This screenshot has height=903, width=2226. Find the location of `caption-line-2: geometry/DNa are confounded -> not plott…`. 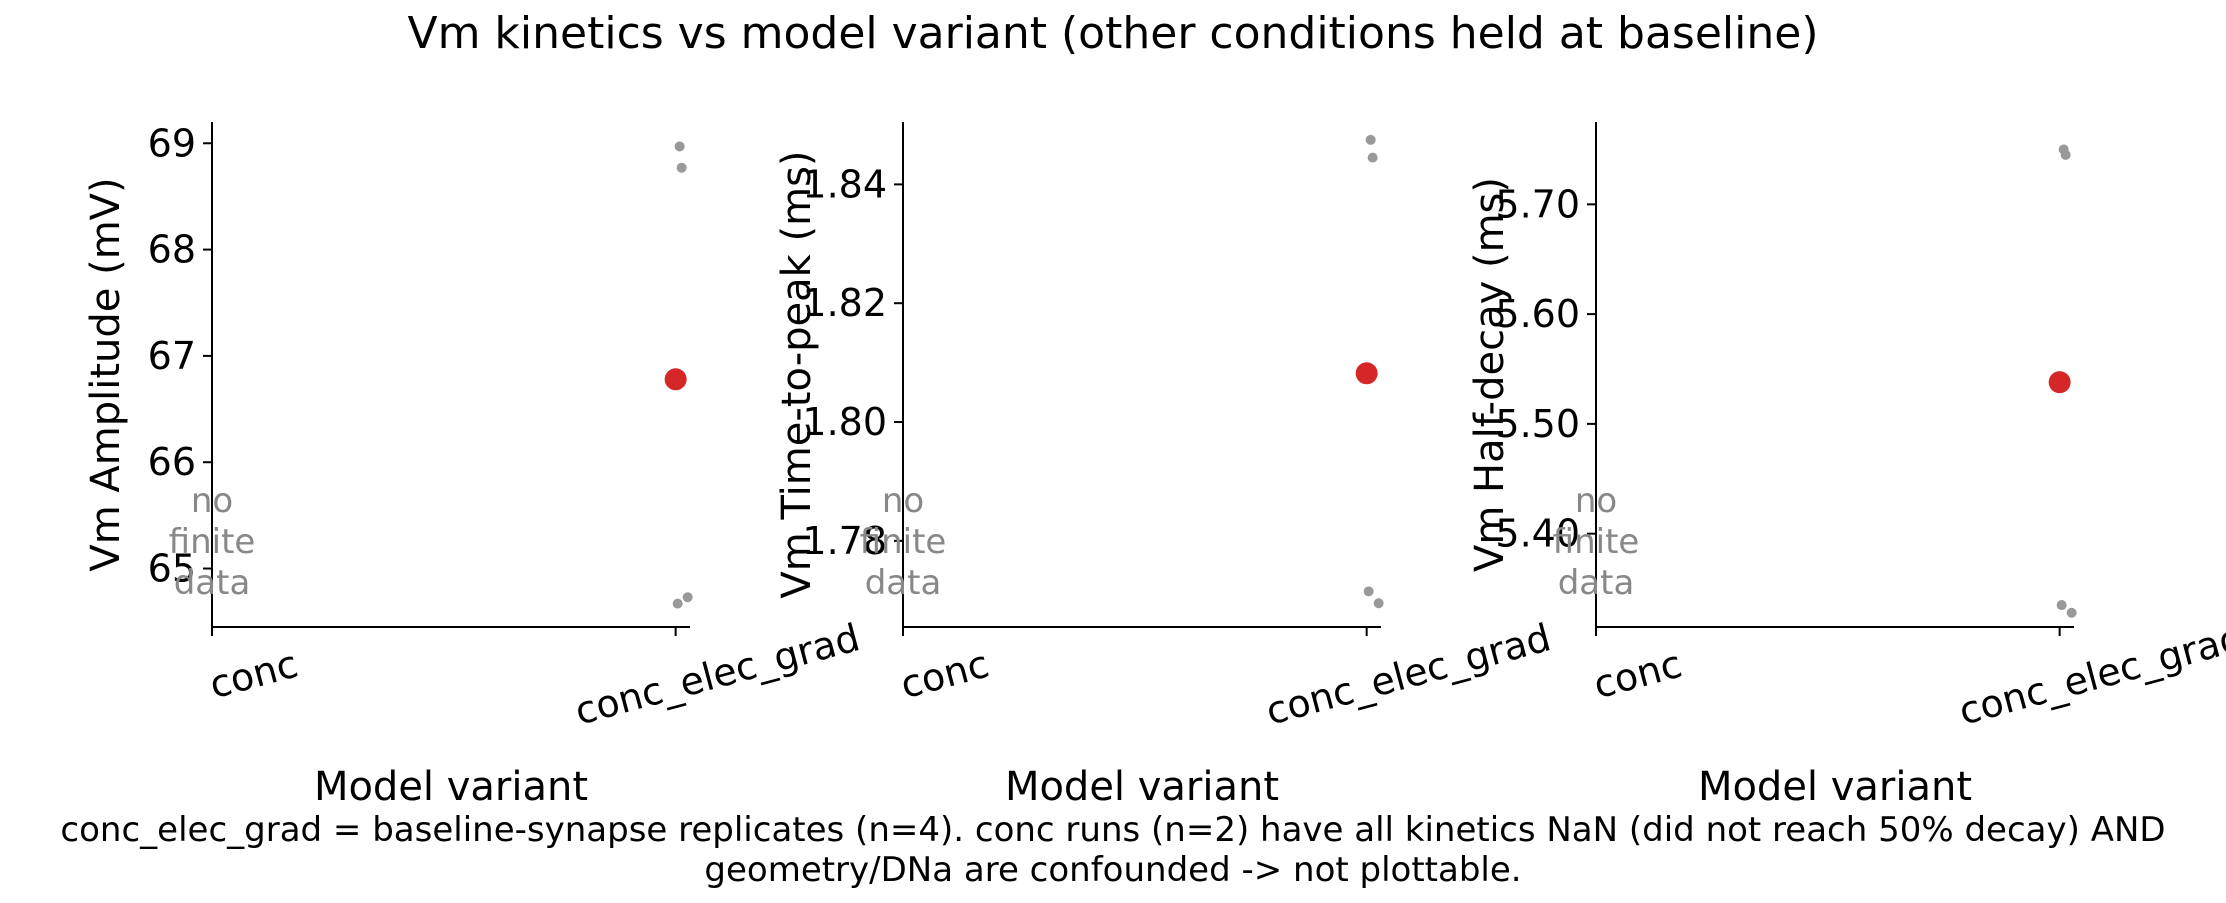

caption-line-2: geometry/DNa are confounded -> not plott… is located at coordinates (1113, 870).